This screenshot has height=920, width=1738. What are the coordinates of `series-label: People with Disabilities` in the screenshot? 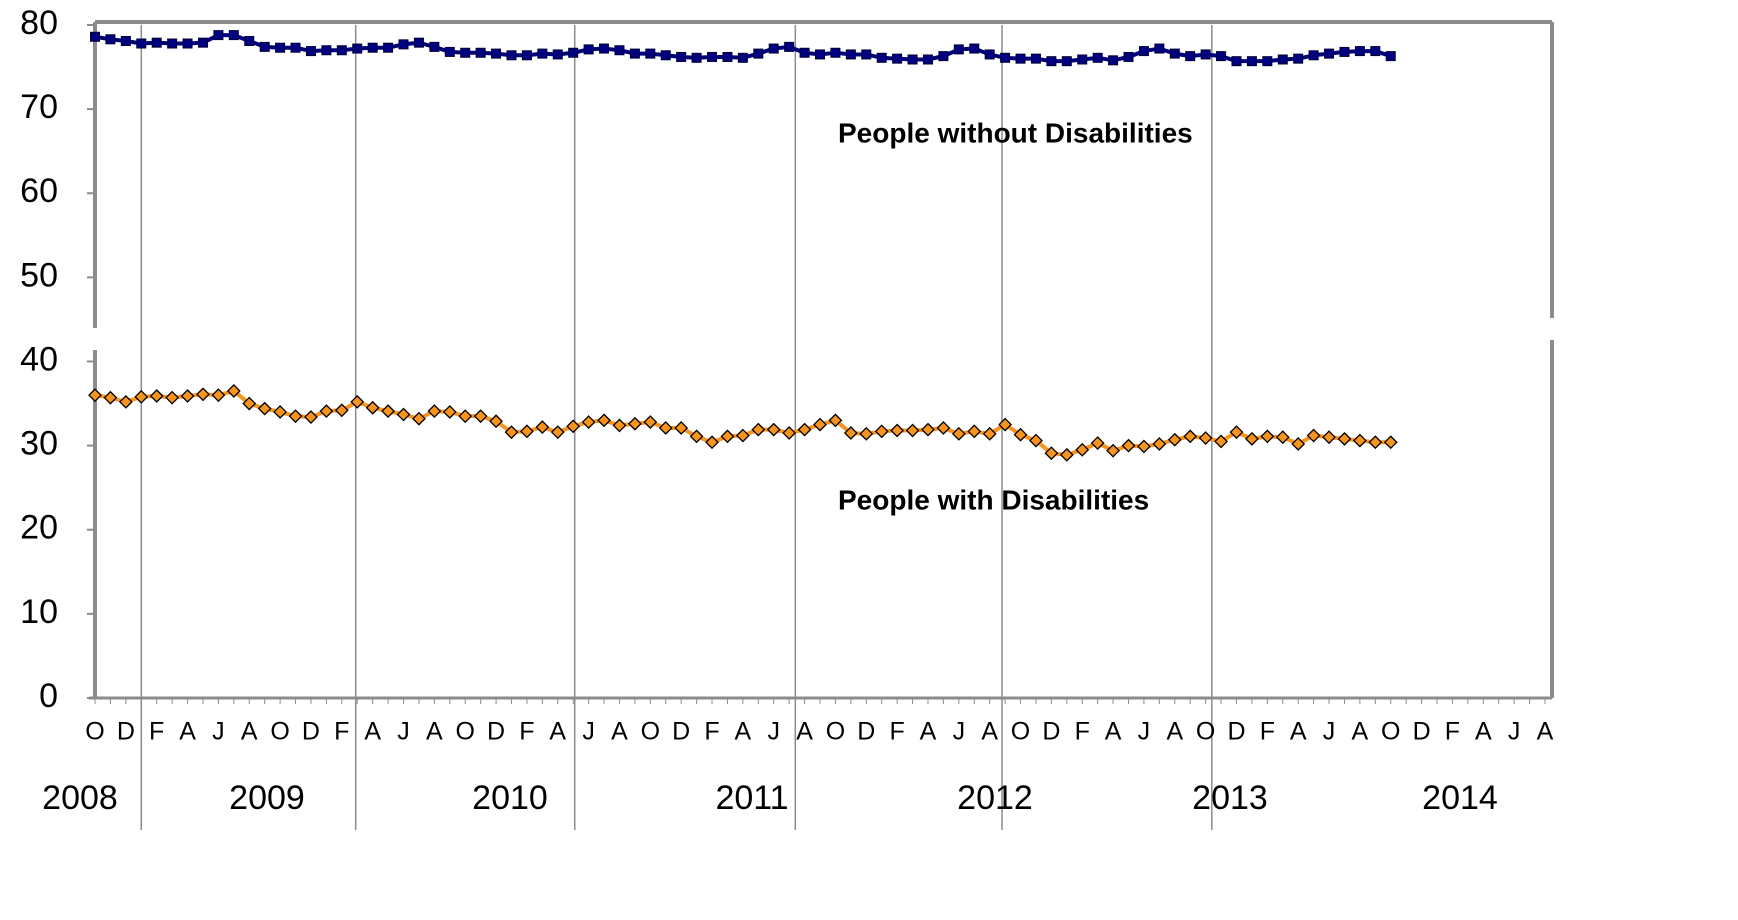 It's located at (993, 499).